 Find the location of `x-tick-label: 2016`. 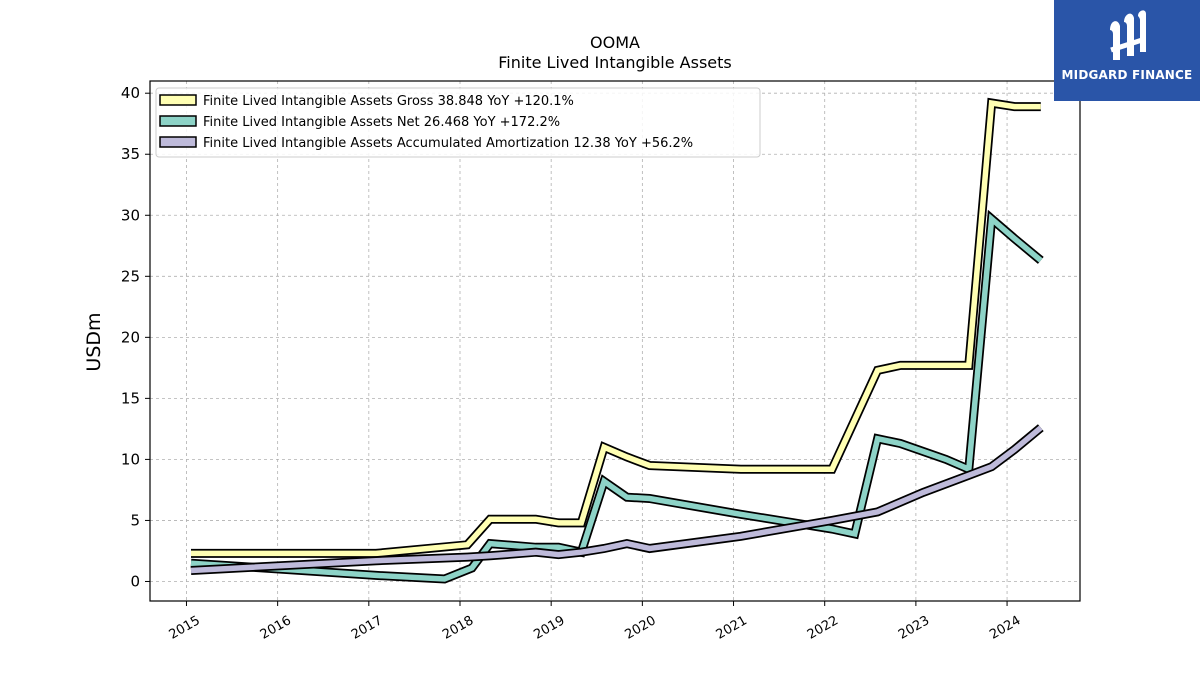

x-tick-label: 2016 is located at coordinates (276, 628).